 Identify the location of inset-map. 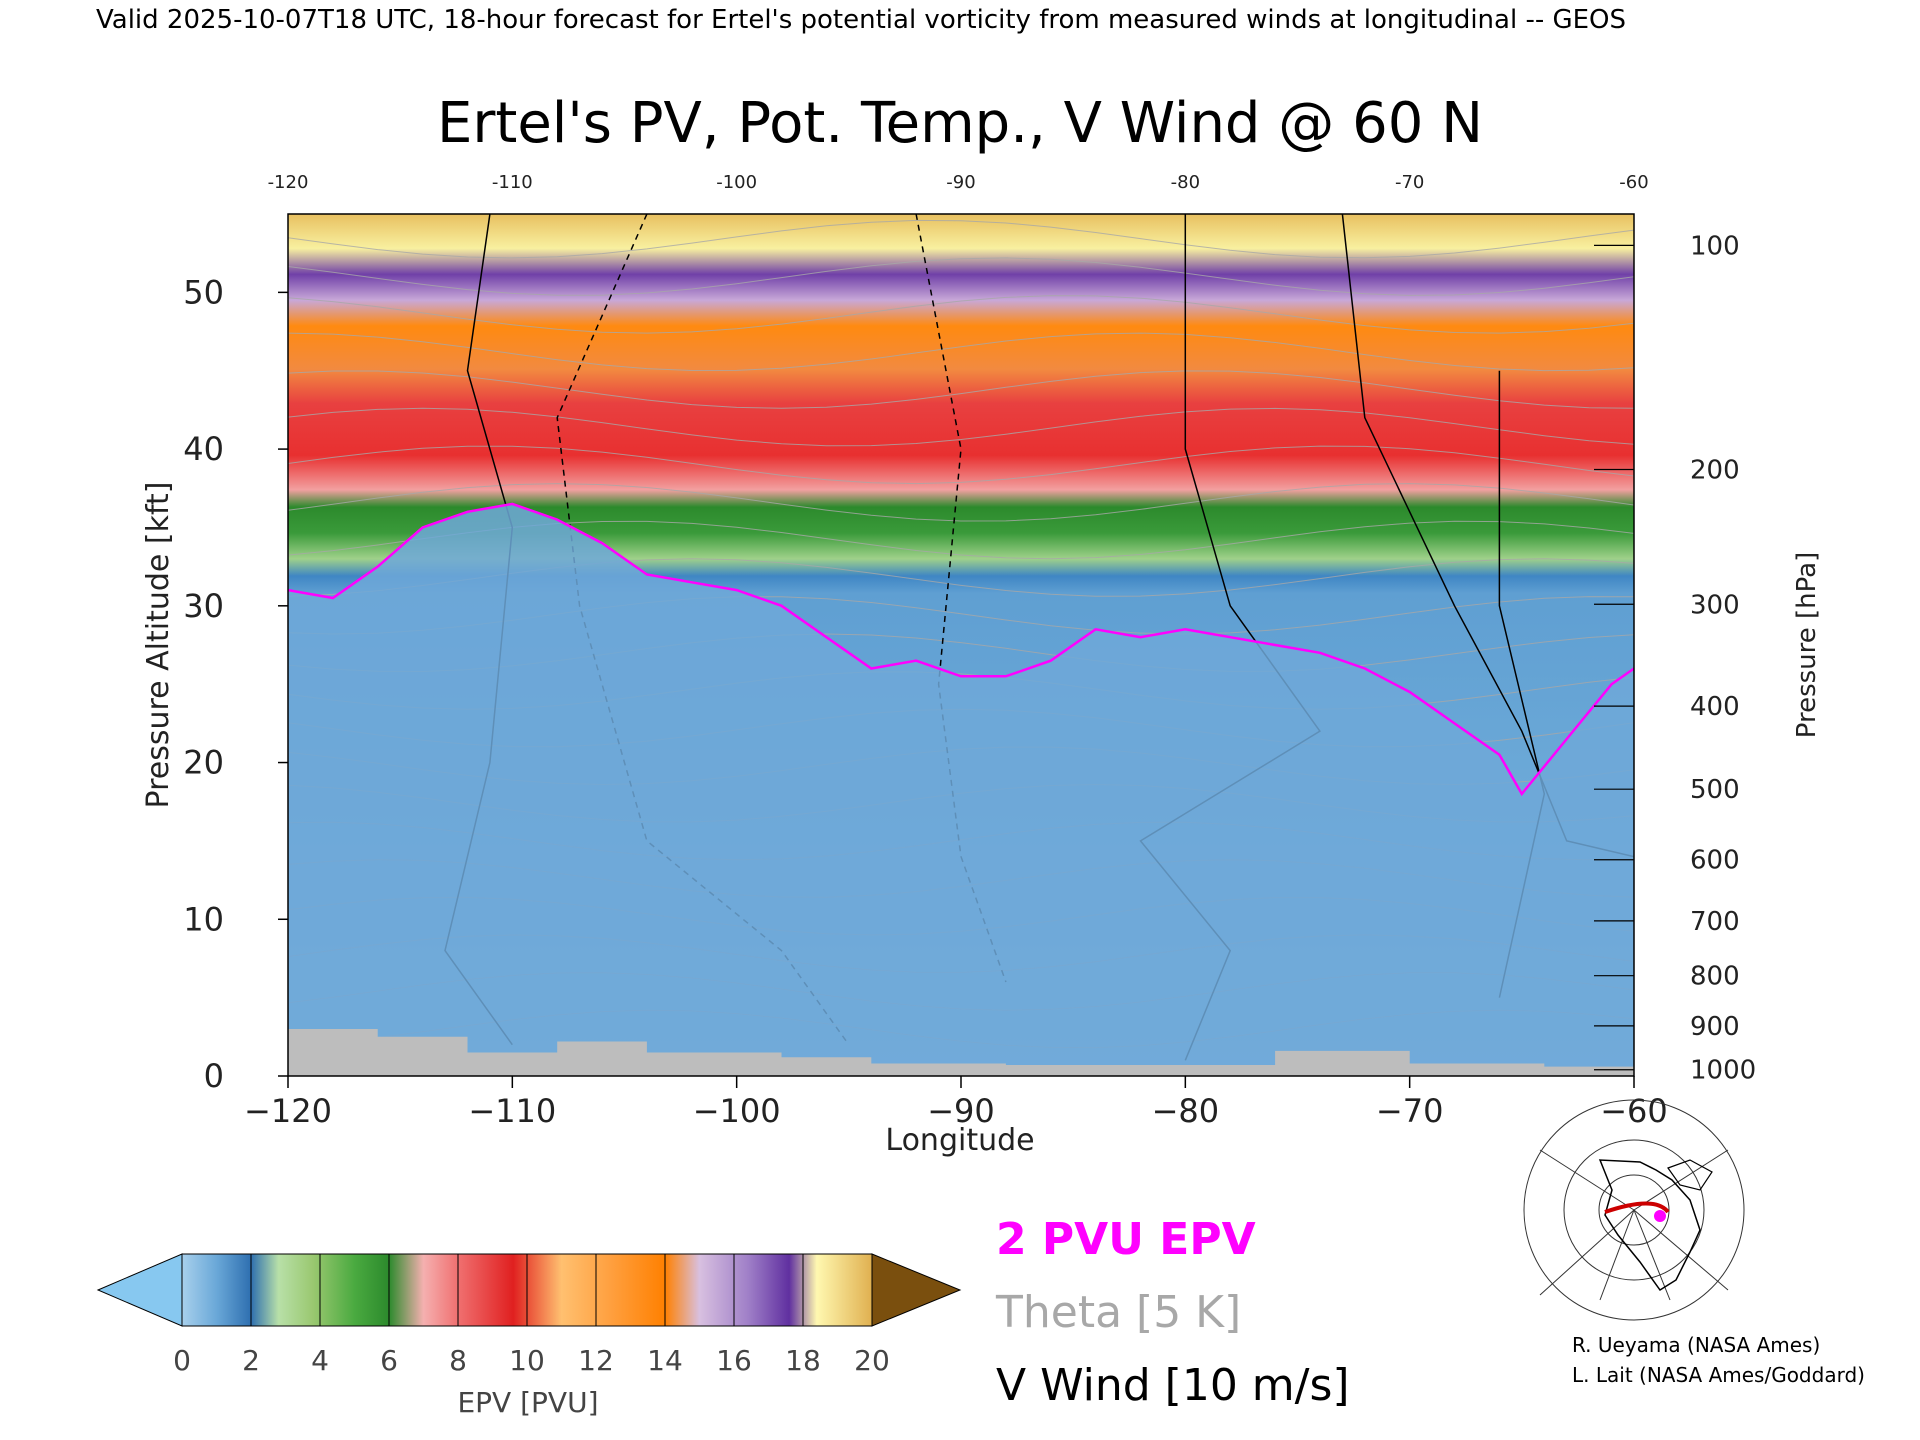
(1634, 1210).